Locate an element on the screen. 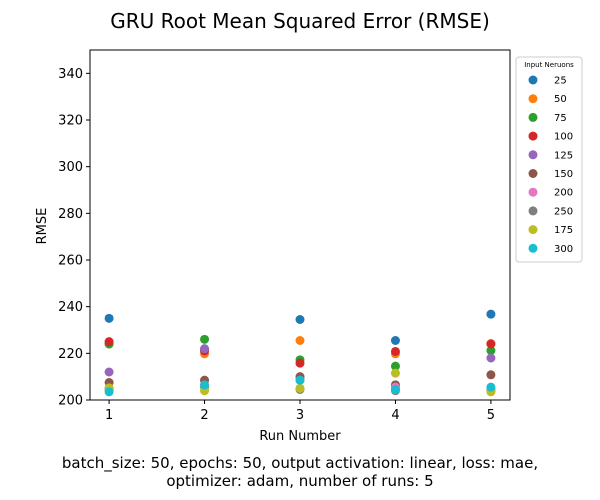 The image size is (600, 500). x-tick-label: 3 is located at coordinates (300, 415).